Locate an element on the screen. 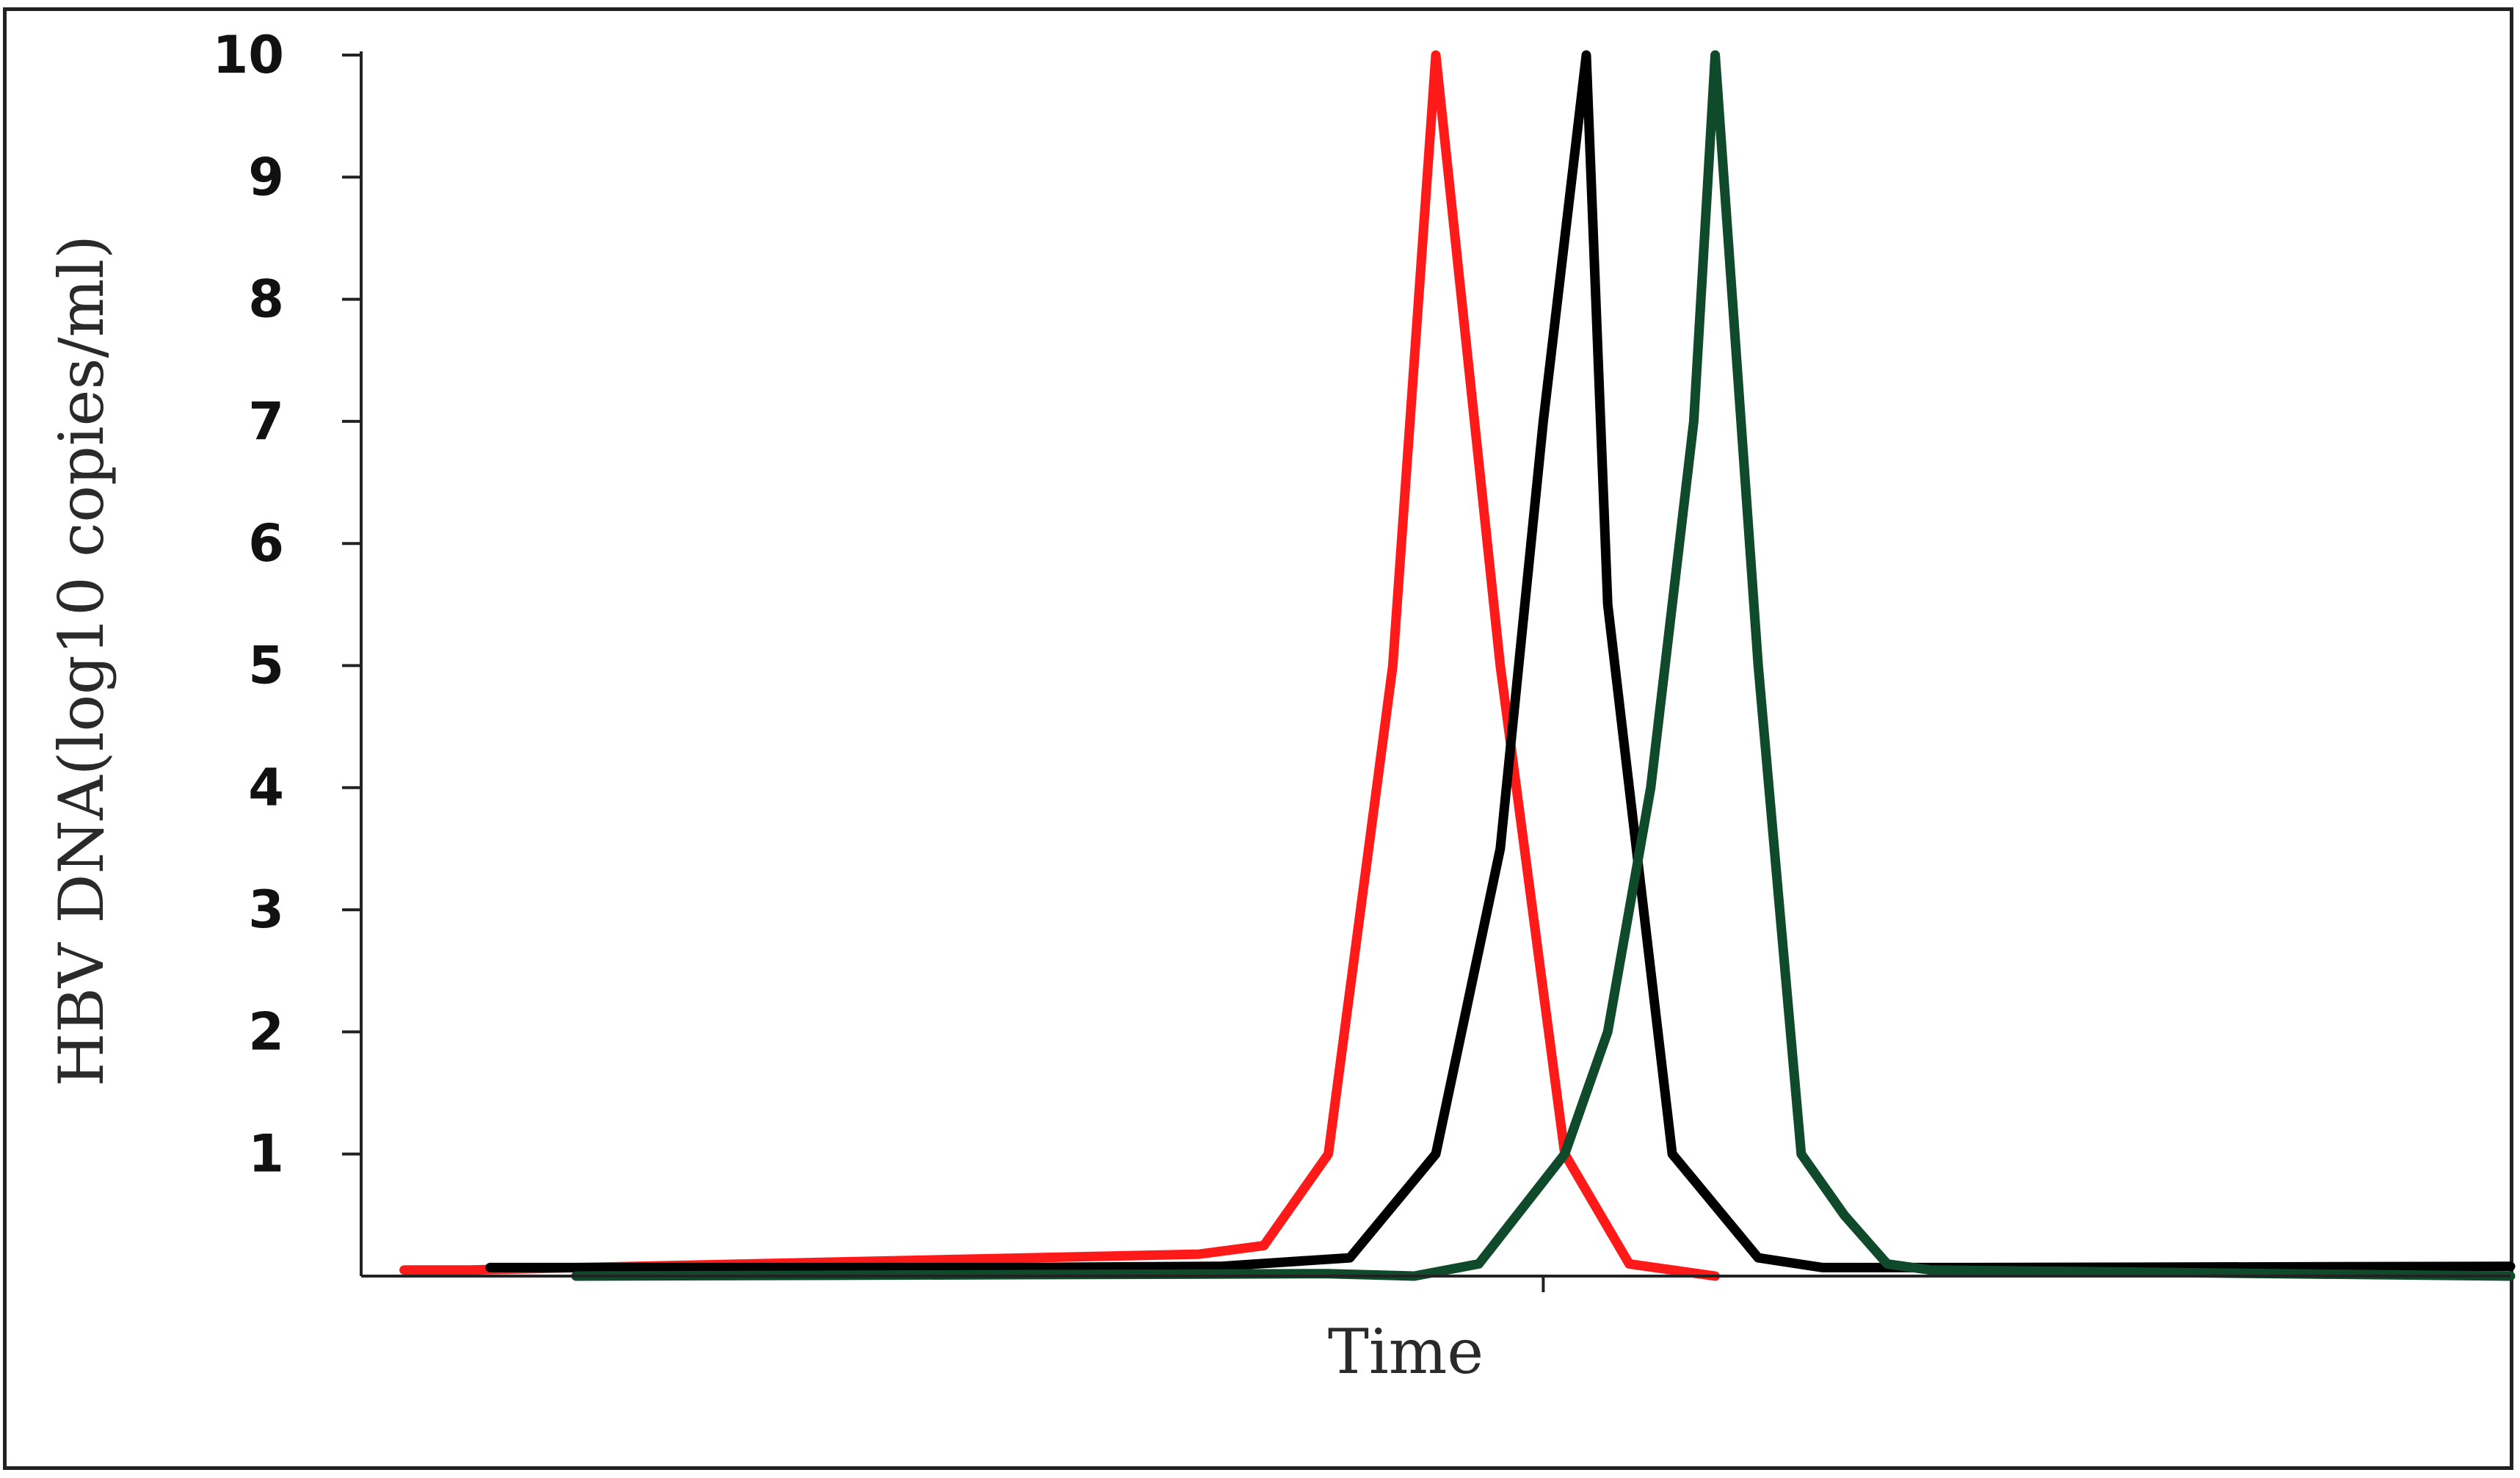 Image resolution: width=2520 pixels, height=1478 pixels. y-tick-label: 8 is located at coordinates (266, 300).